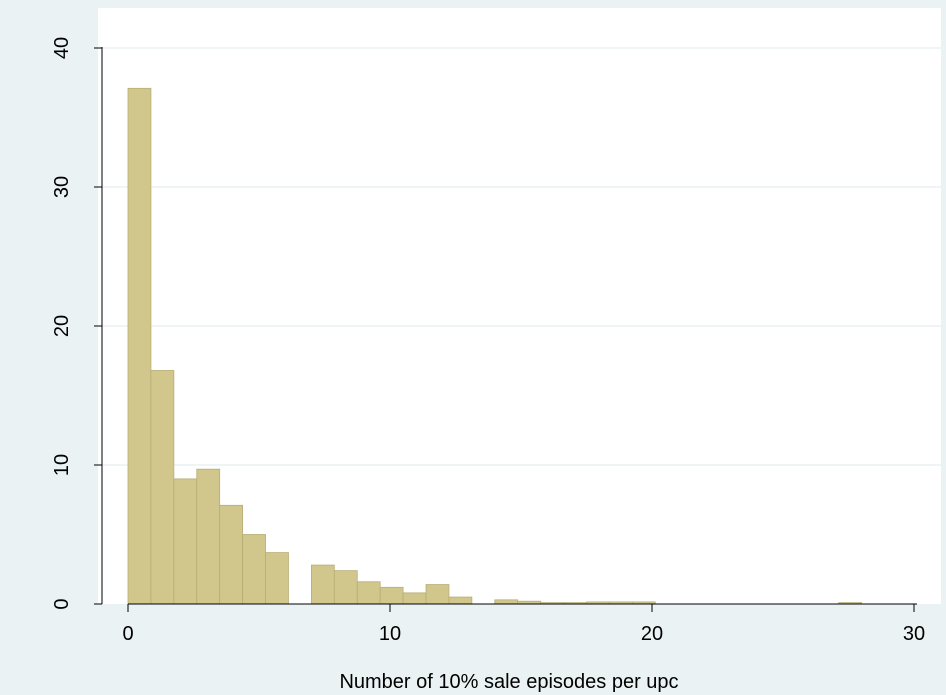 This screenshot has height=695, width=946. I want to click on y-tick-label-30: 30, so click(62, 187).